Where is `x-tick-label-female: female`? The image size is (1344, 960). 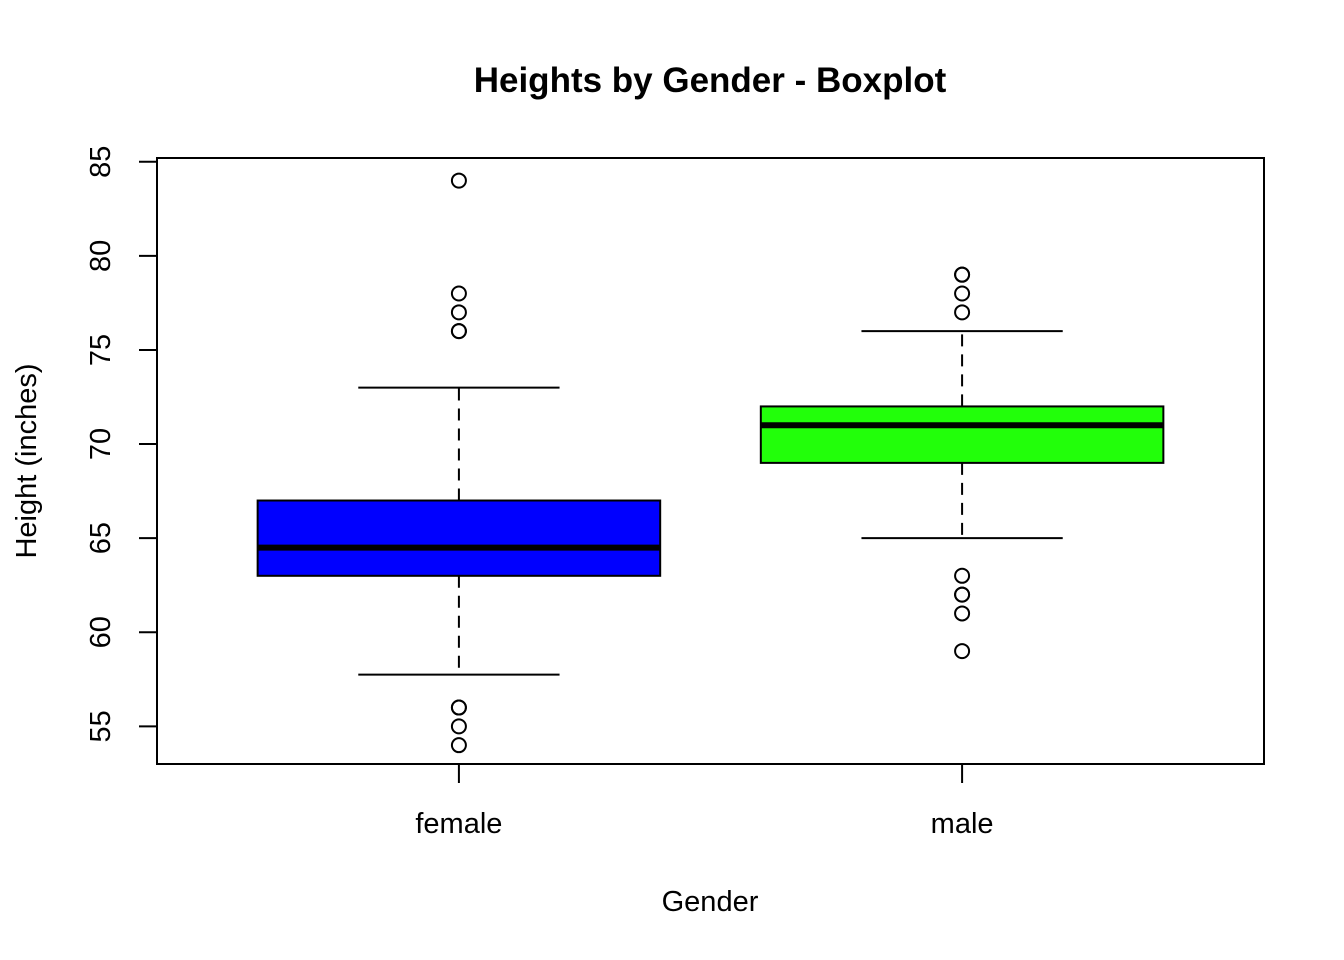
x-tick-label-female: female is located at coordinates (458, 824).